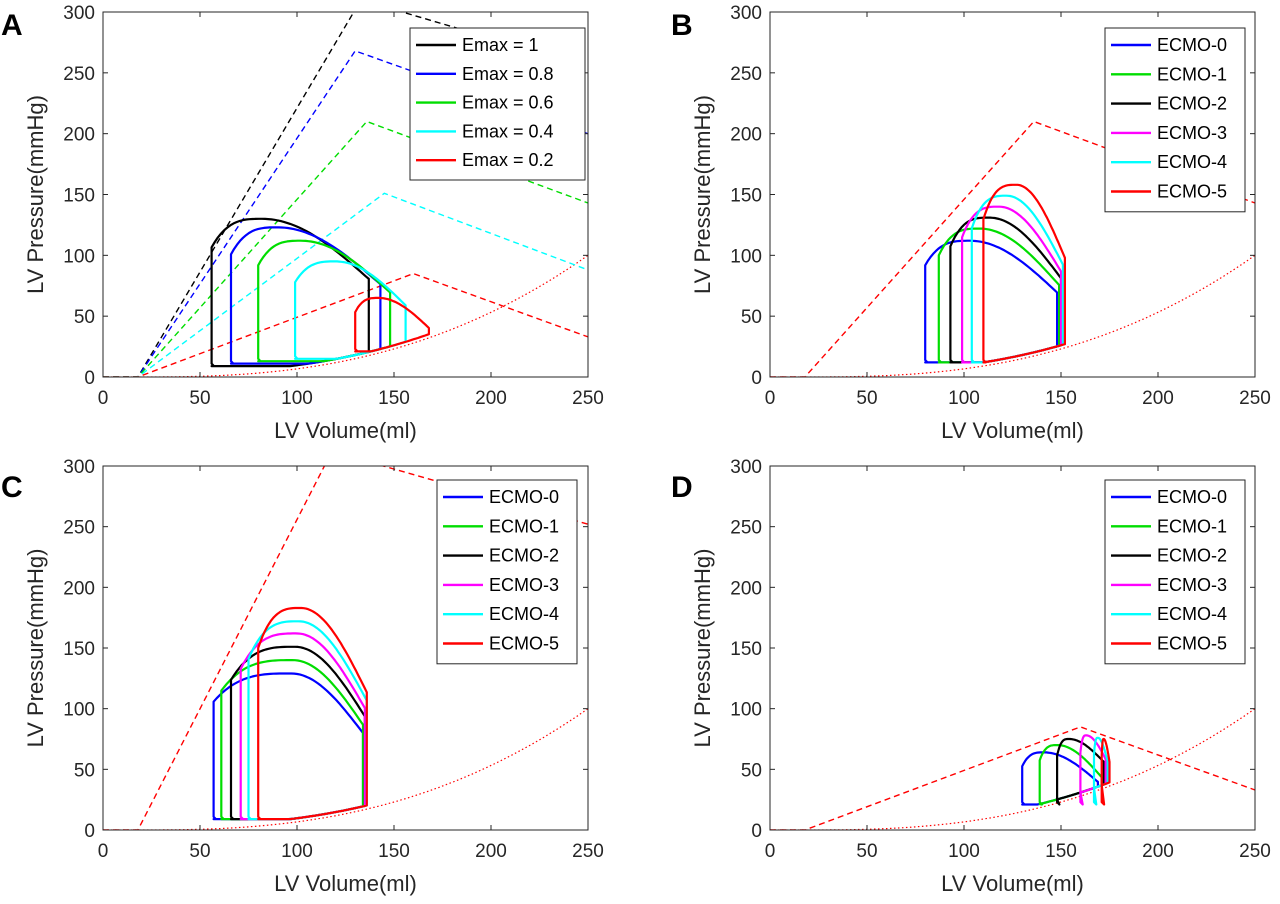  I want to click on legend-entry: Emax = 0.6, so click(508, 103).